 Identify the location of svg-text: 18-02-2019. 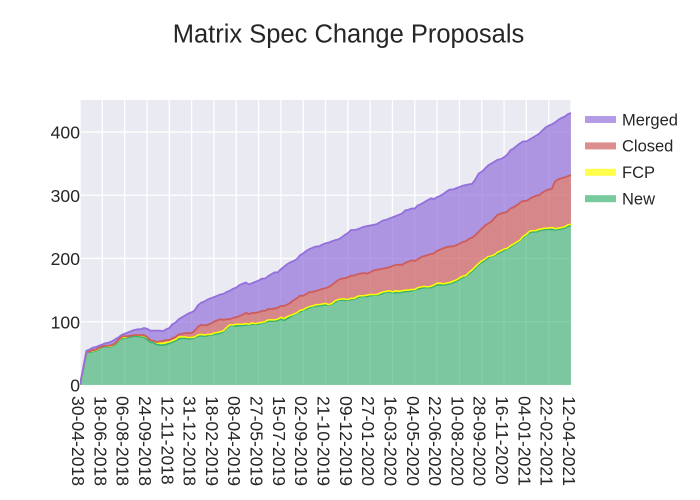
(212, 441).